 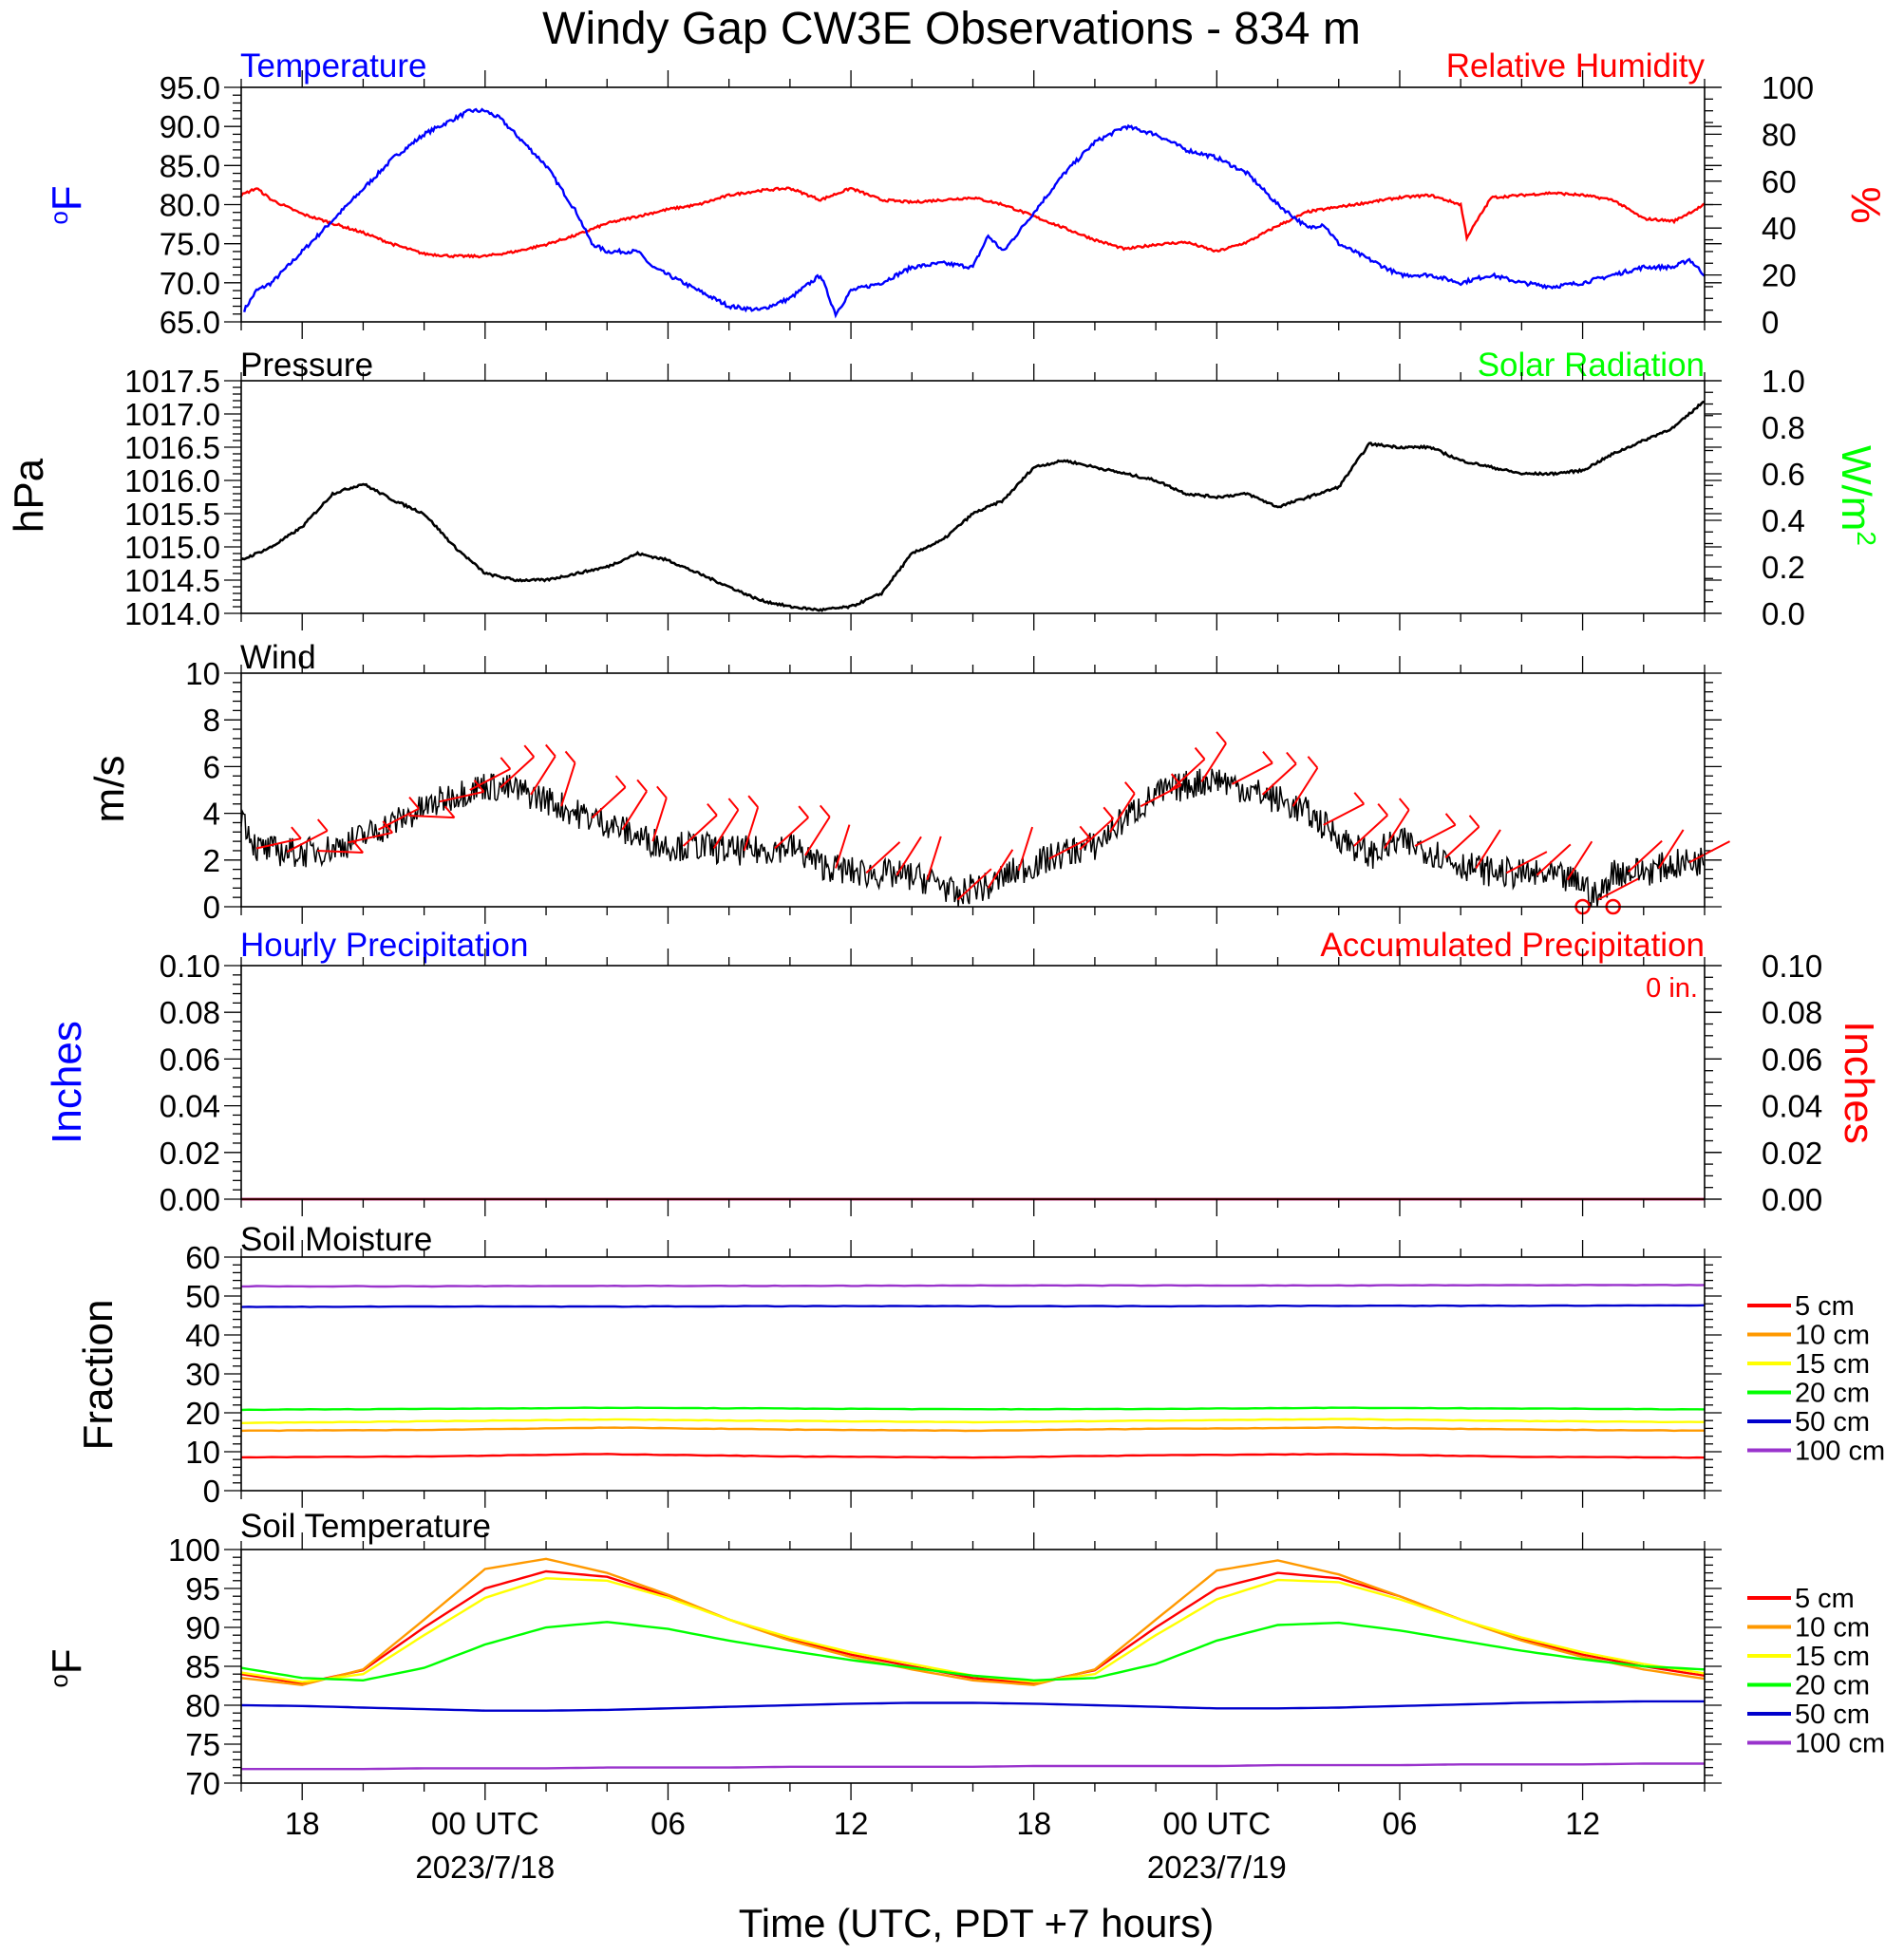 What do you see at coordinates (1576, 66) in the screenshot?
I see `humidity-title: Relative Humidity` at bounding box center [1576, 66].